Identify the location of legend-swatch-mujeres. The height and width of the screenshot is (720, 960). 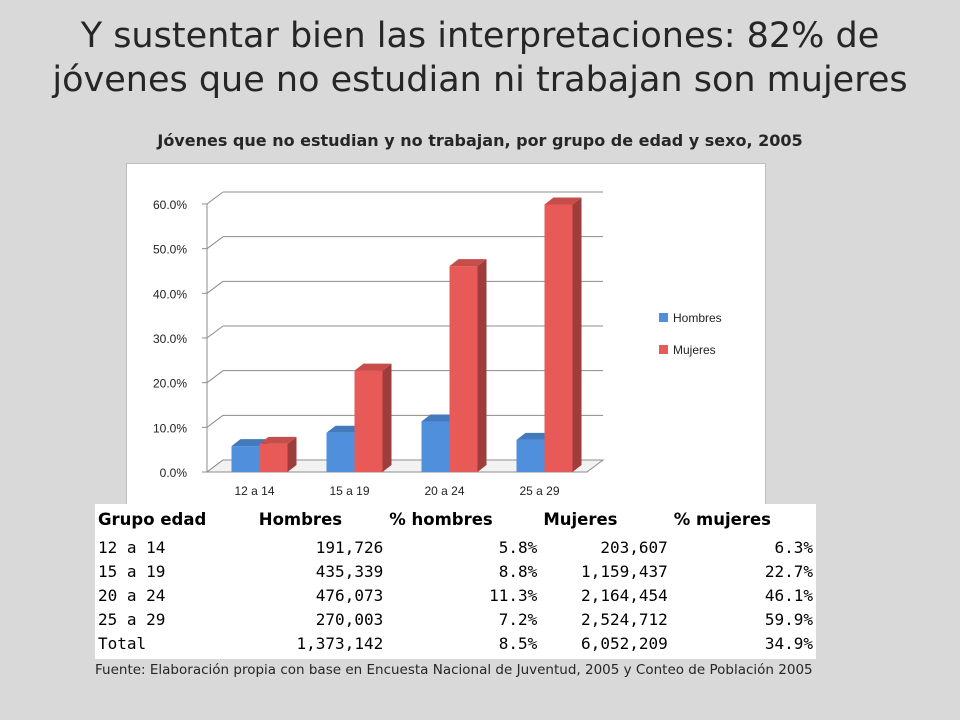
(663, 349).